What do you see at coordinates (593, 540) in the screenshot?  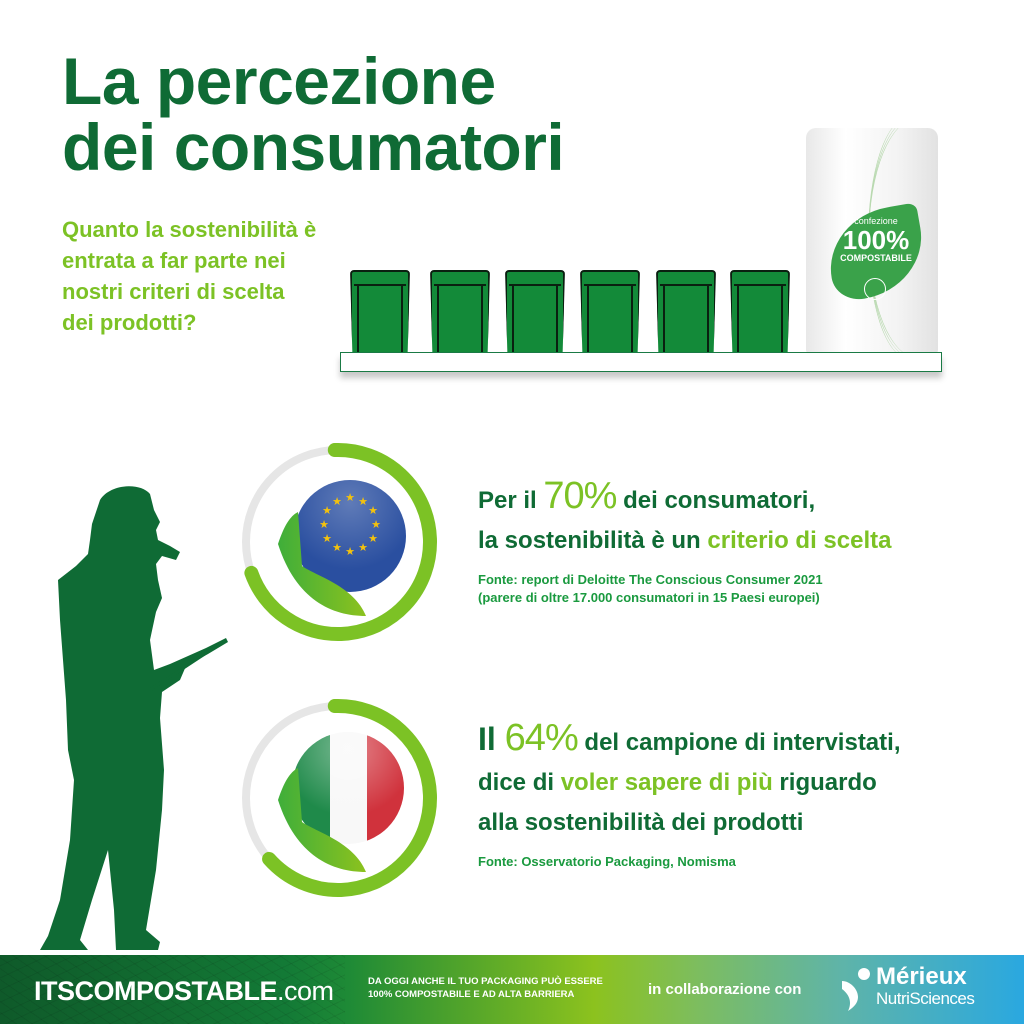 I see `stat-text: la sostenibilità è un` at bounding box center [593, 540].